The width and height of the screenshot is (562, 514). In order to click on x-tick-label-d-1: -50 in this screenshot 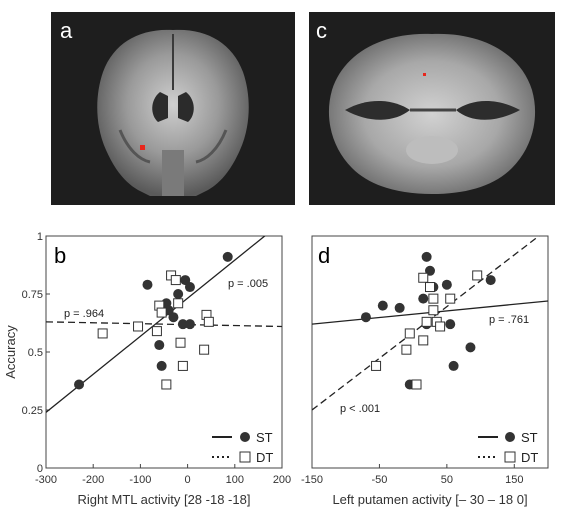, I will do `click(379, 480)`.